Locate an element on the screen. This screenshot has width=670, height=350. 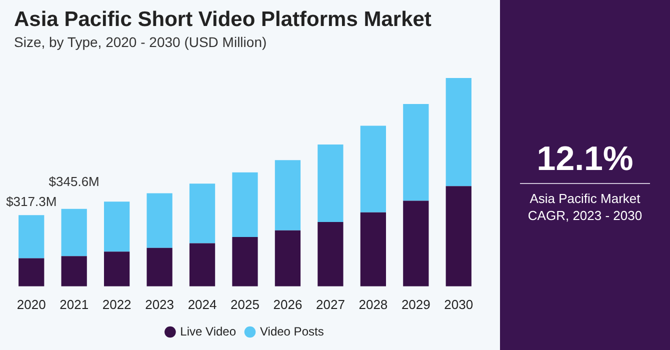
legend-label: Live Video is located at coordinates (208, 331).